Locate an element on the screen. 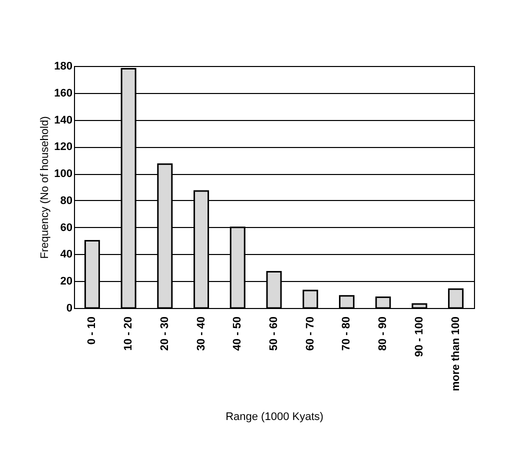 Image resolution: width=514 pixels, height=454 pixels. x-tick-label: 50 - 60 is located at coordinates (274, 333).